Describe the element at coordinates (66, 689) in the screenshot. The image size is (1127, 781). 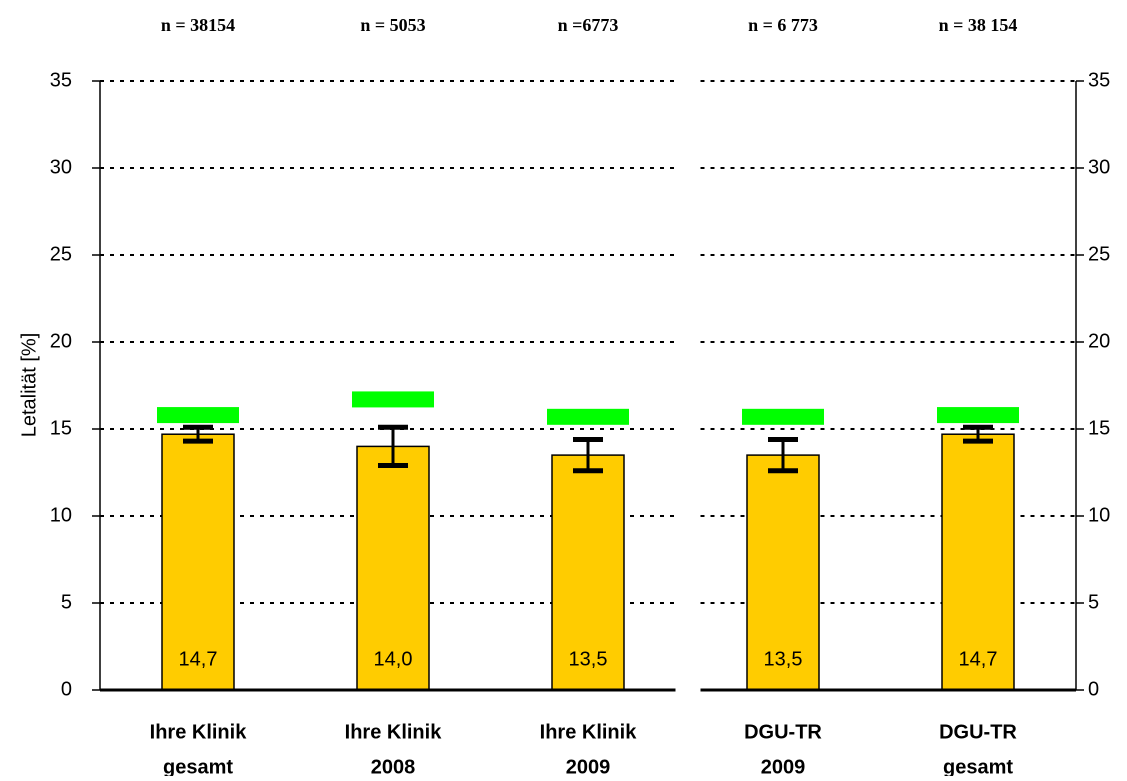
I see `y-tick-label: 0` at that location.